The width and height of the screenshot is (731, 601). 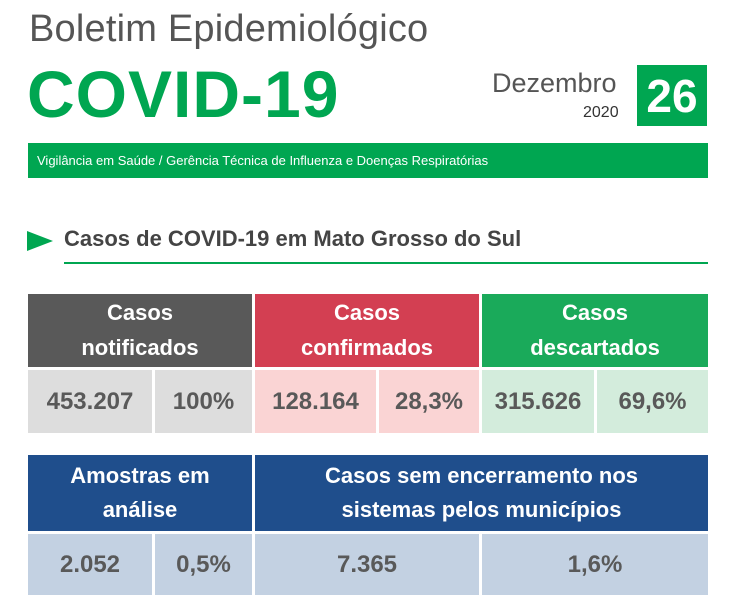 I want to click on month-label: Dezembro, so click(x=554, y=83).